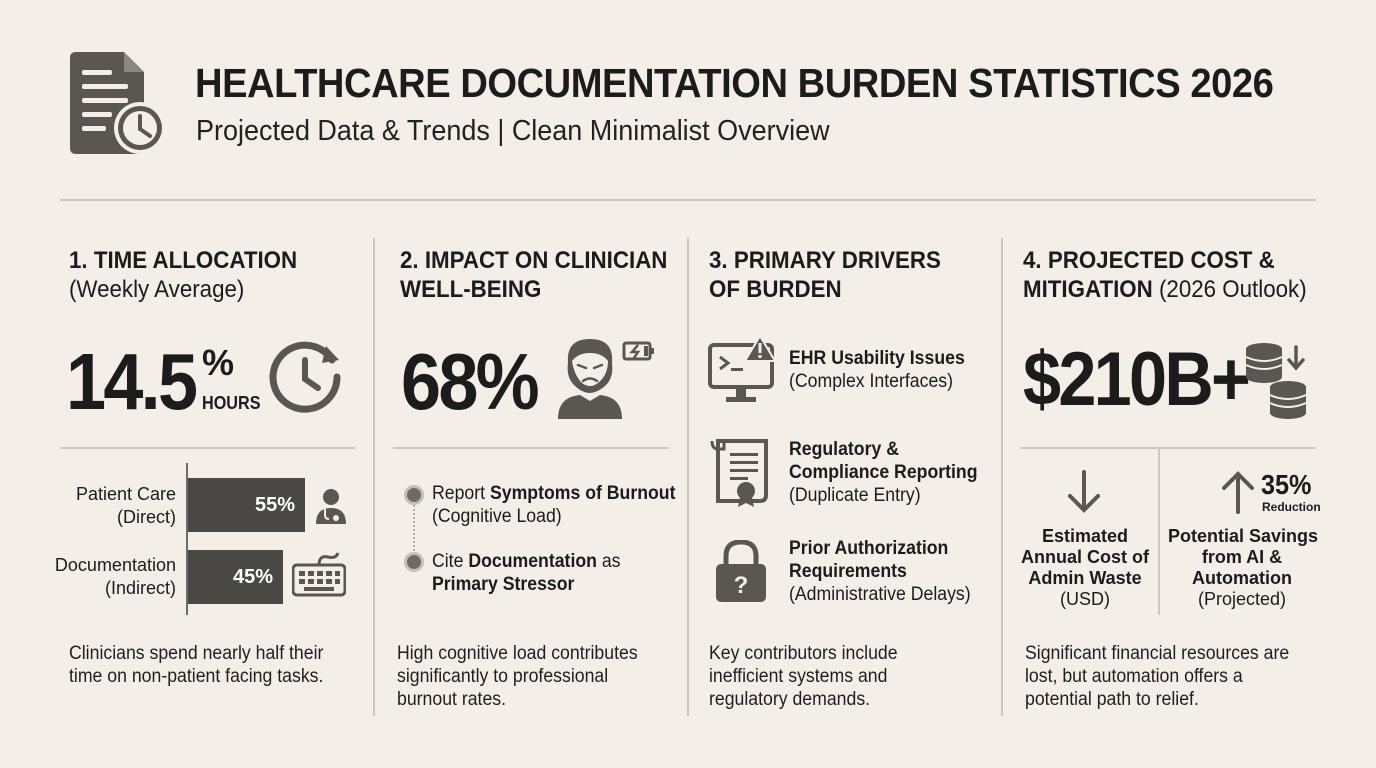 The image size is (1376, 768). What do you see at coordinates (252, 576) in the screenshot?
I see `bar-value: 45%` at bounding box center [252, 576].